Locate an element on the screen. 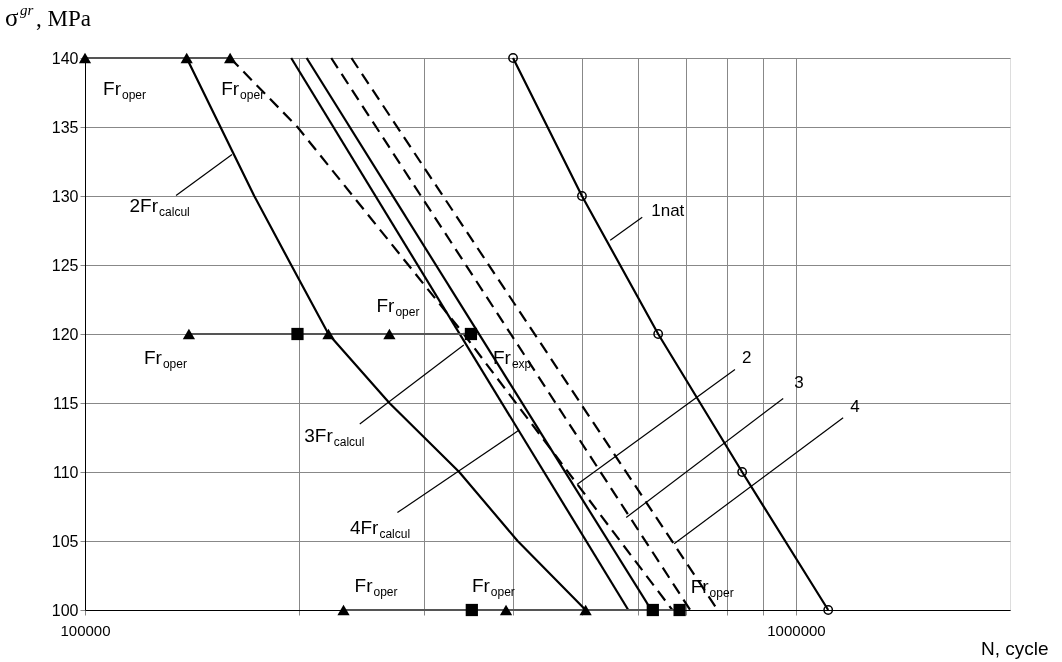 The image size is (1062, 662). annotation: 2 is located at coordinates (746, 358).